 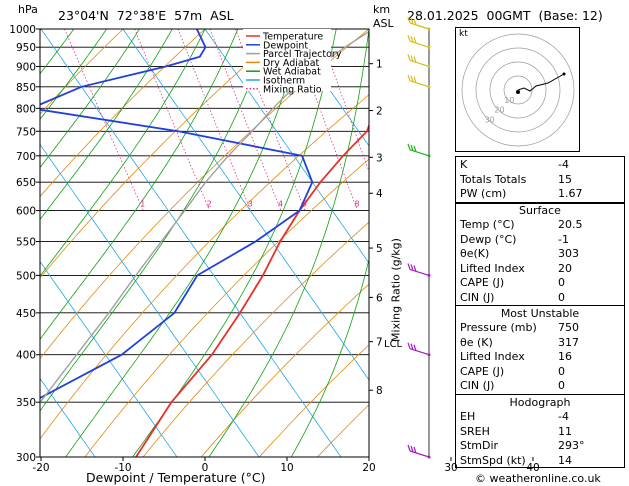 What do you see at coordinates (521, 193) in the screenshot?
I see `index-row-pw: PW (cm) 1.67` at bounding box center [521, 193].